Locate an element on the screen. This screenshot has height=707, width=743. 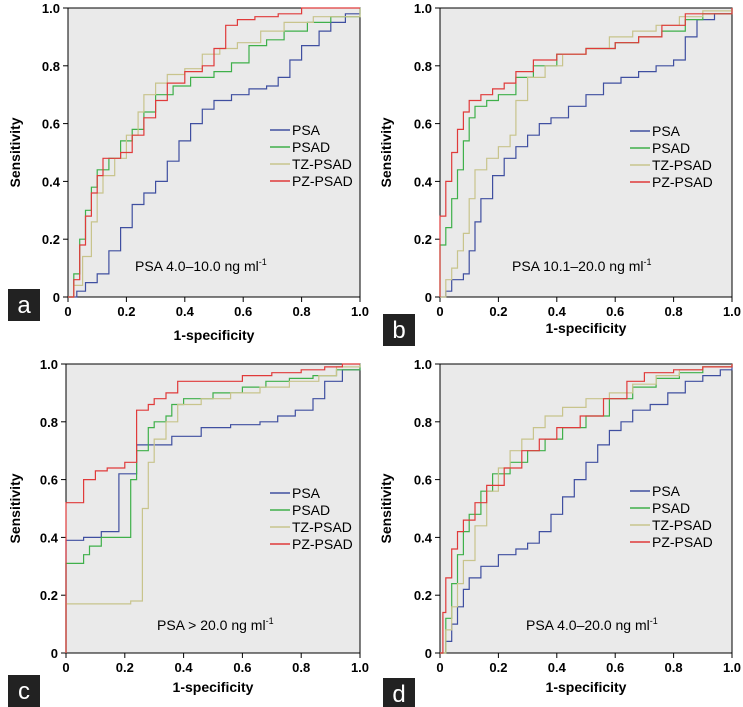
panel-annotation: PSA 4.0–20.0 ng ml-1 is located at coordinates (592, 624).